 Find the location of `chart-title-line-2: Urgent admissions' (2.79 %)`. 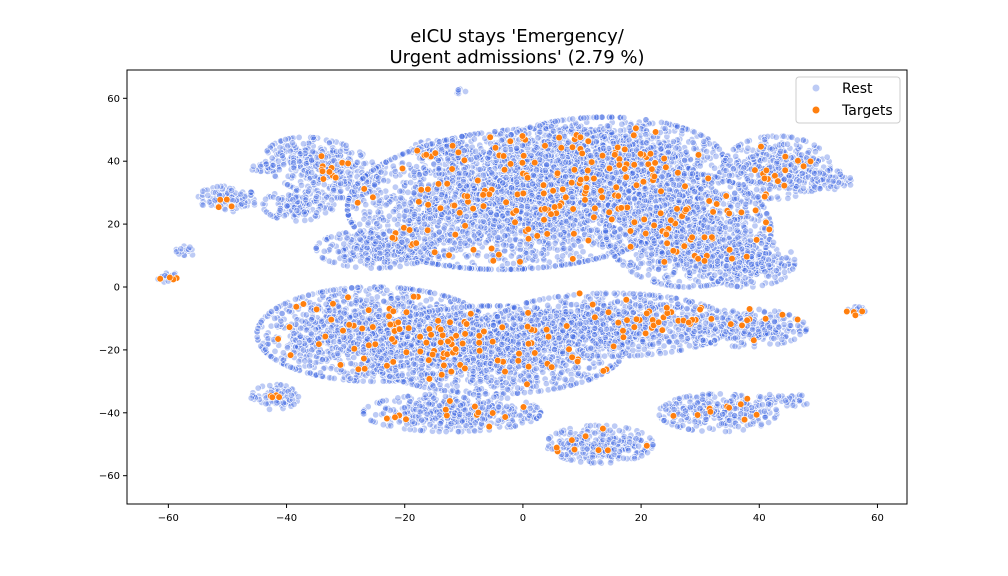

chart-title-line-2: Urgent admissions' (2.79 %) is located at coordinates (516, 57).